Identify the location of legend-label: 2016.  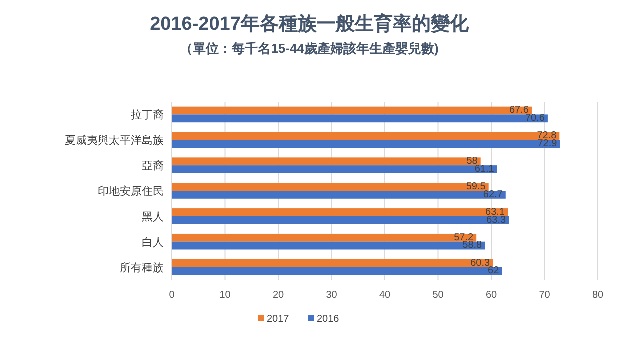
(328, 319).